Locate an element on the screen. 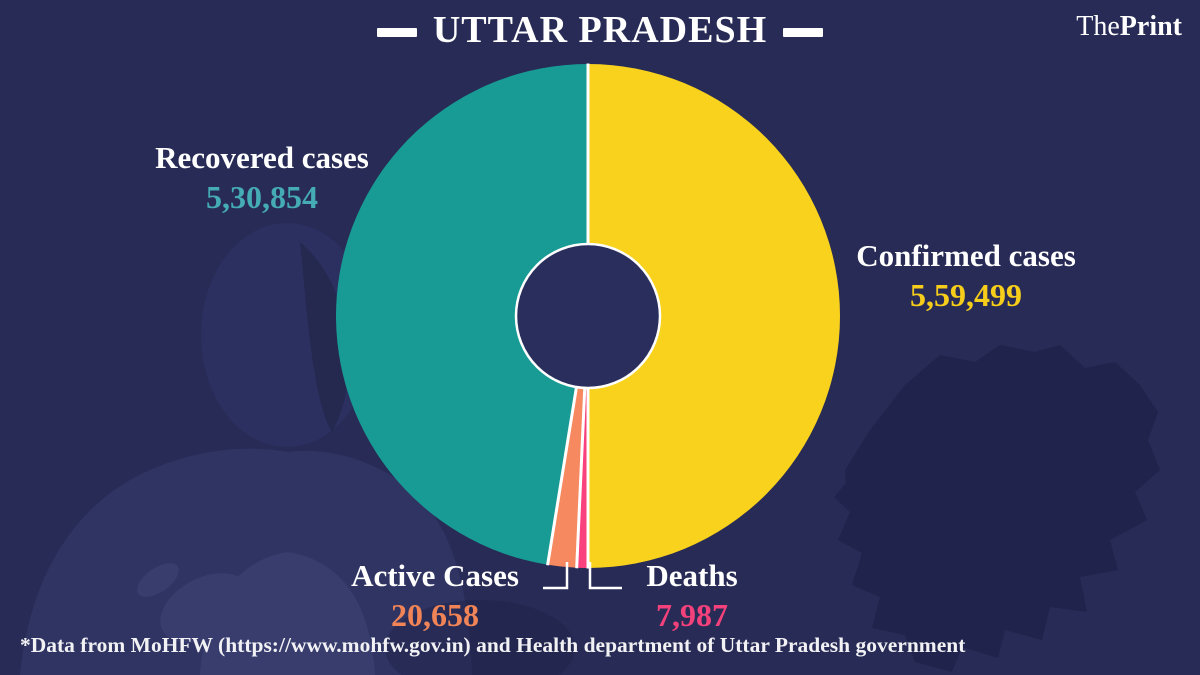 This screenshot has height=675, width=1200. leader-lines is located at coordinates (582, 576).